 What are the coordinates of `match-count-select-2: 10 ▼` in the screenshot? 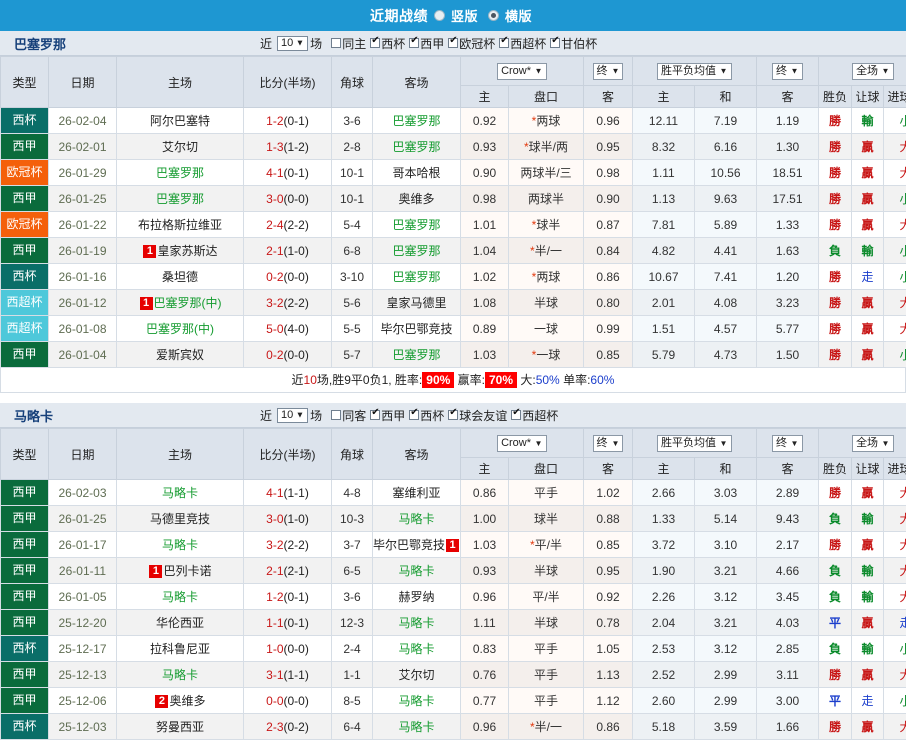 It's located at (293, 415).